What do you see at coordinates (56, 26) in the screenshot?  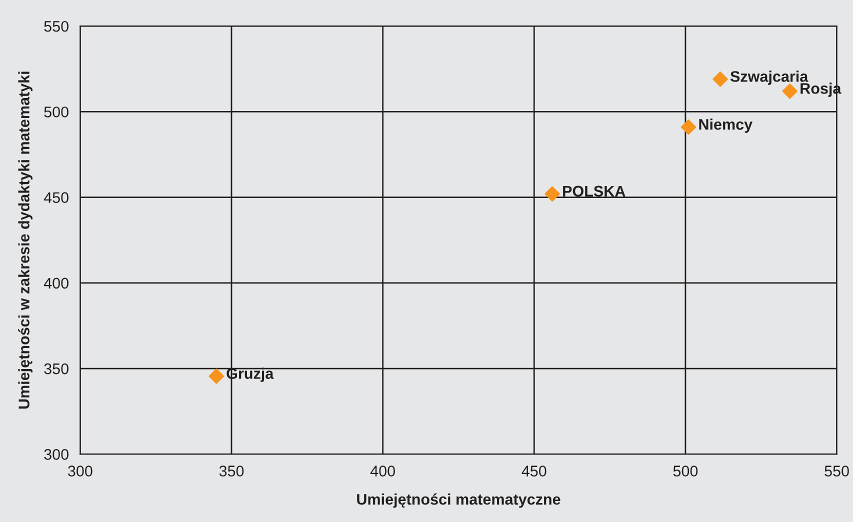 I see `y-tick-label: 550` at bounding box center [56, 26].